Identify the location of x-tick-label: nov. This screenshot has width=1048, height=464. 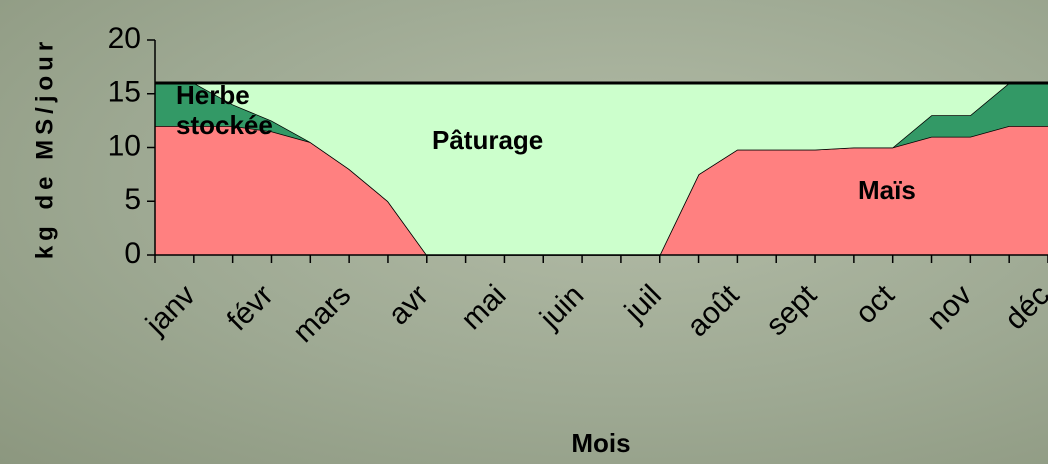
(950, 308).